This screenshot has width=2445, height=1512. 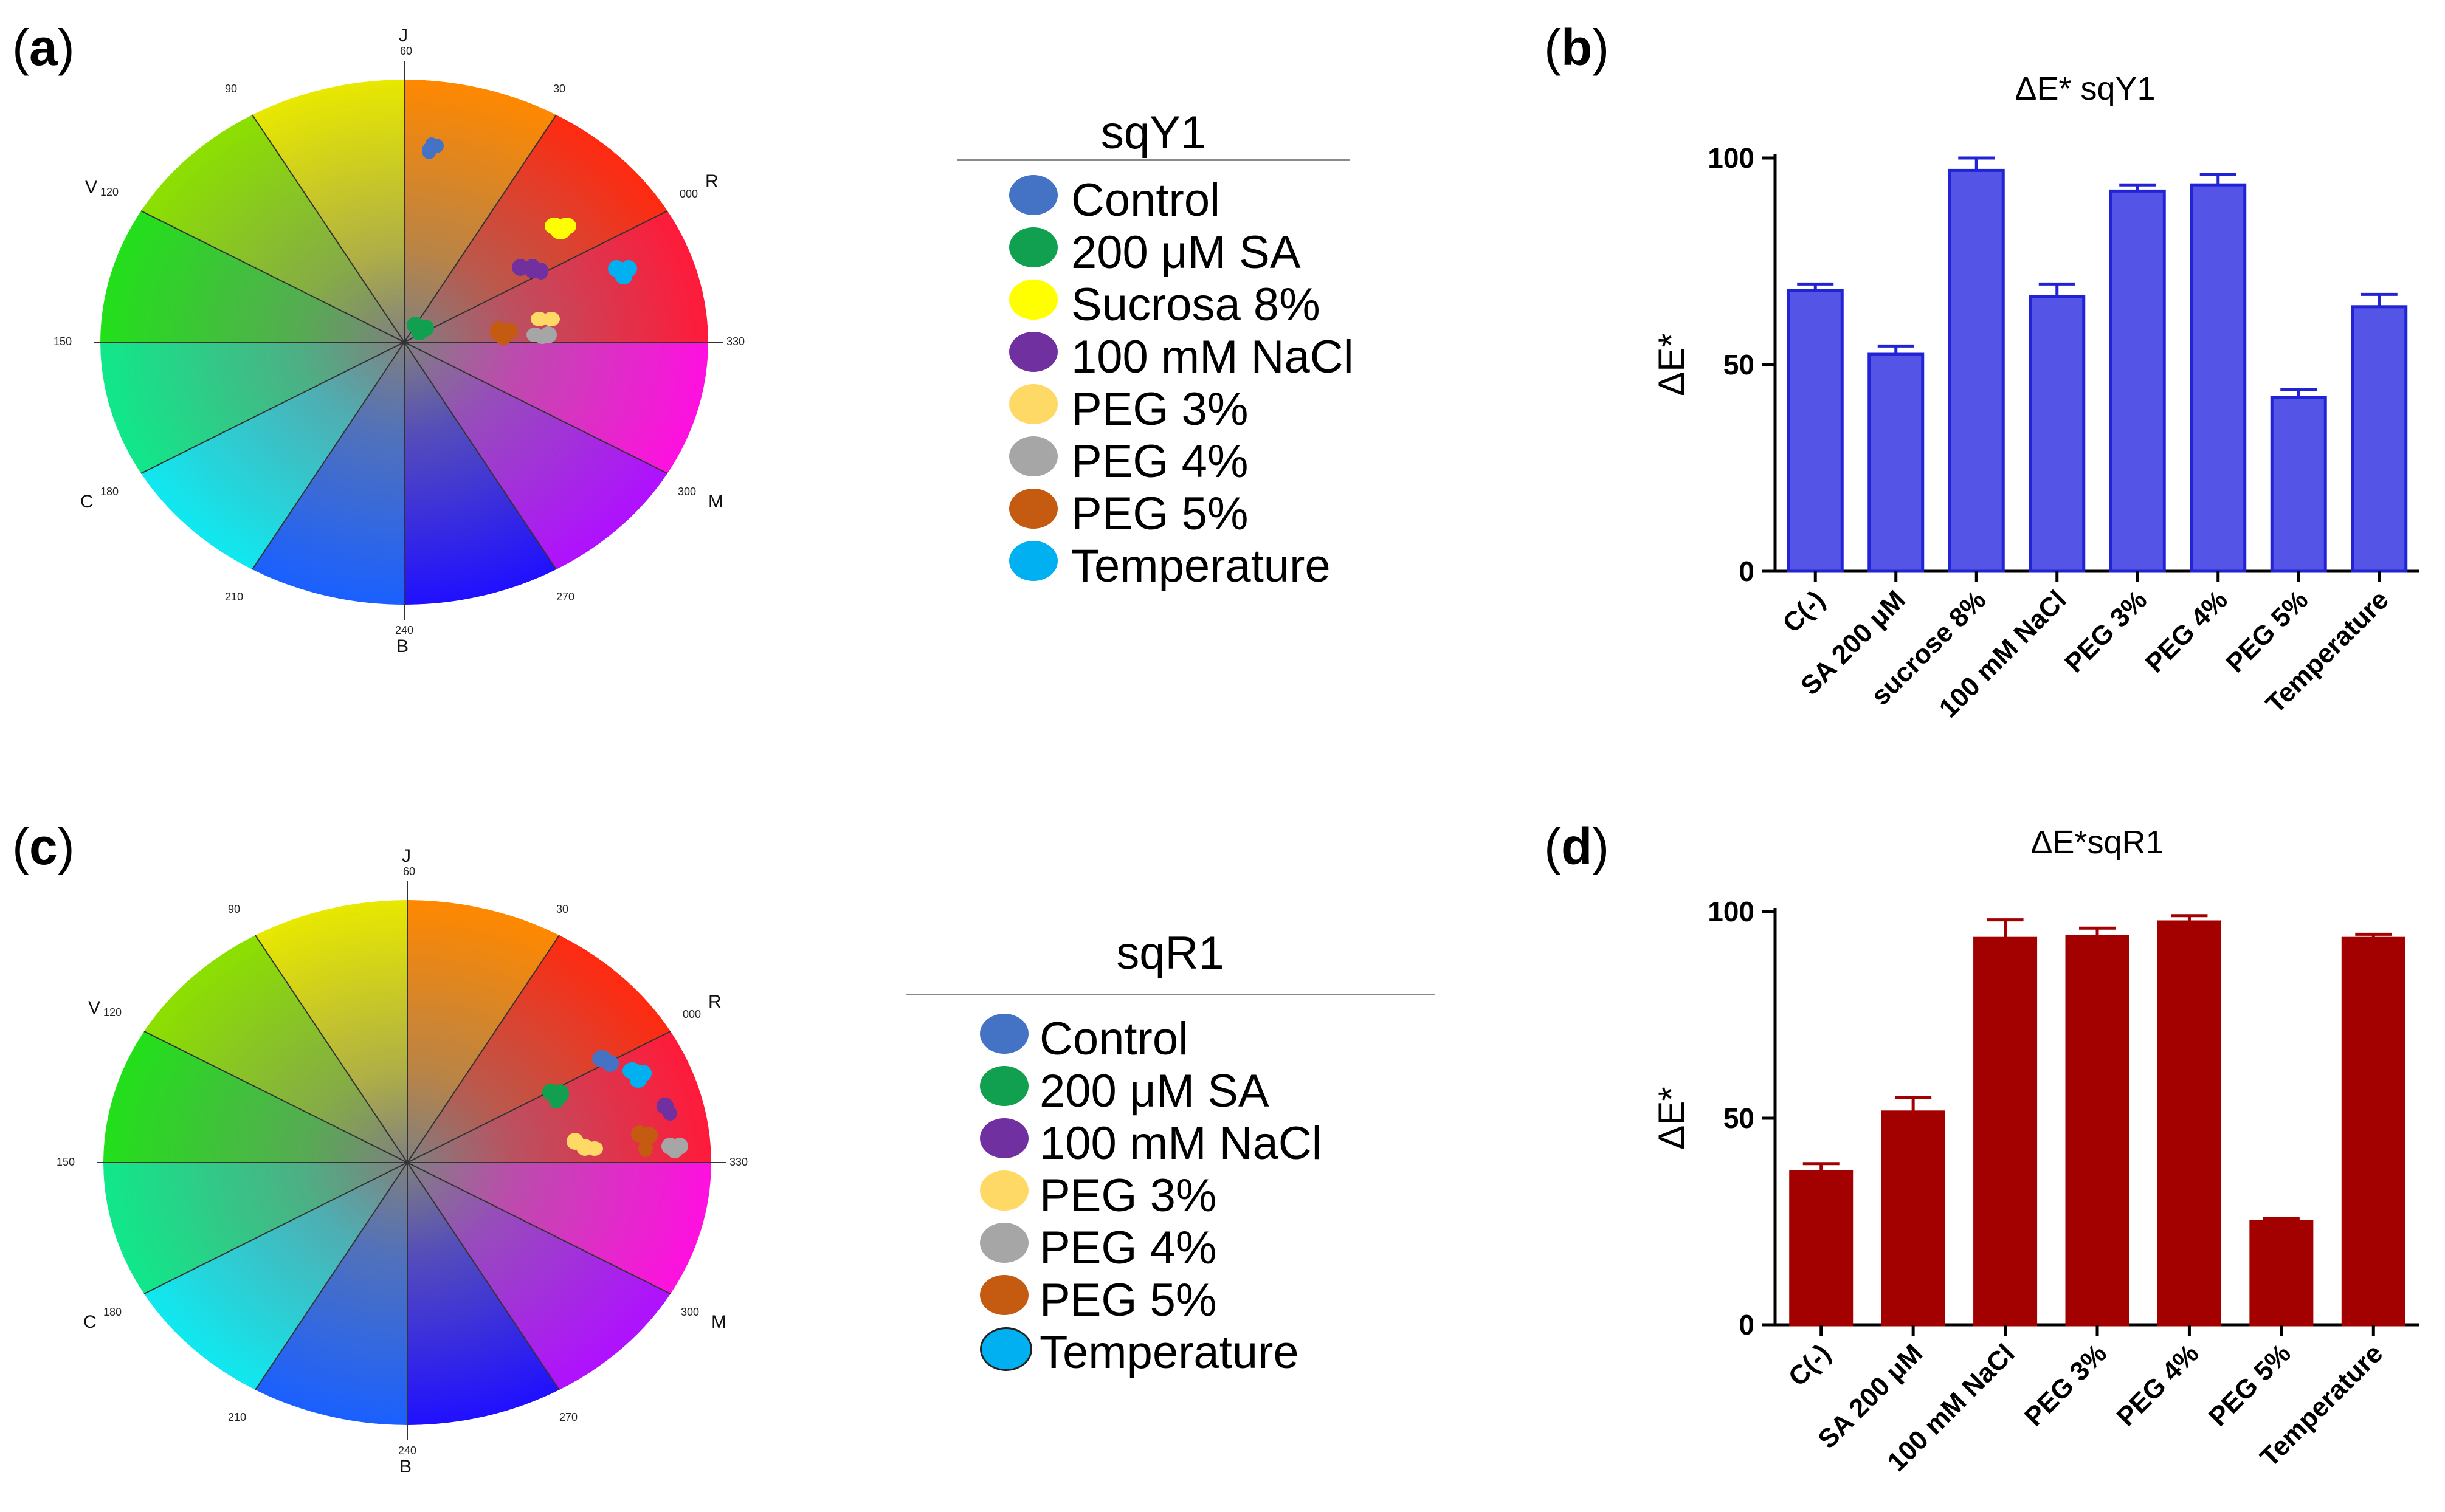 What do you see at coordinates (1170, 953) in the screenshot?
I see `legend-title: sqR1` at bounding box center [1170, 953].